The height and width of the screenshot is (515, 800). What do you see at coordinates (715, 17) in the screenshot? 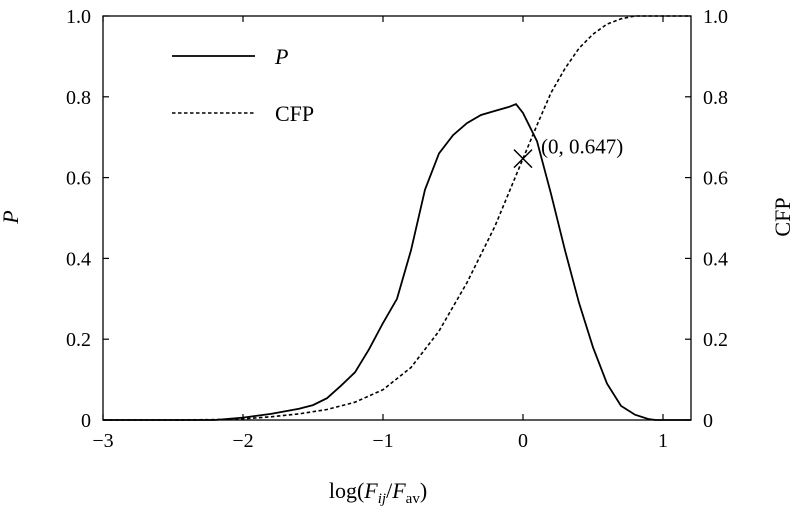
I see `y-tick-label-right: 1.0` at bounding box center [715, 17].